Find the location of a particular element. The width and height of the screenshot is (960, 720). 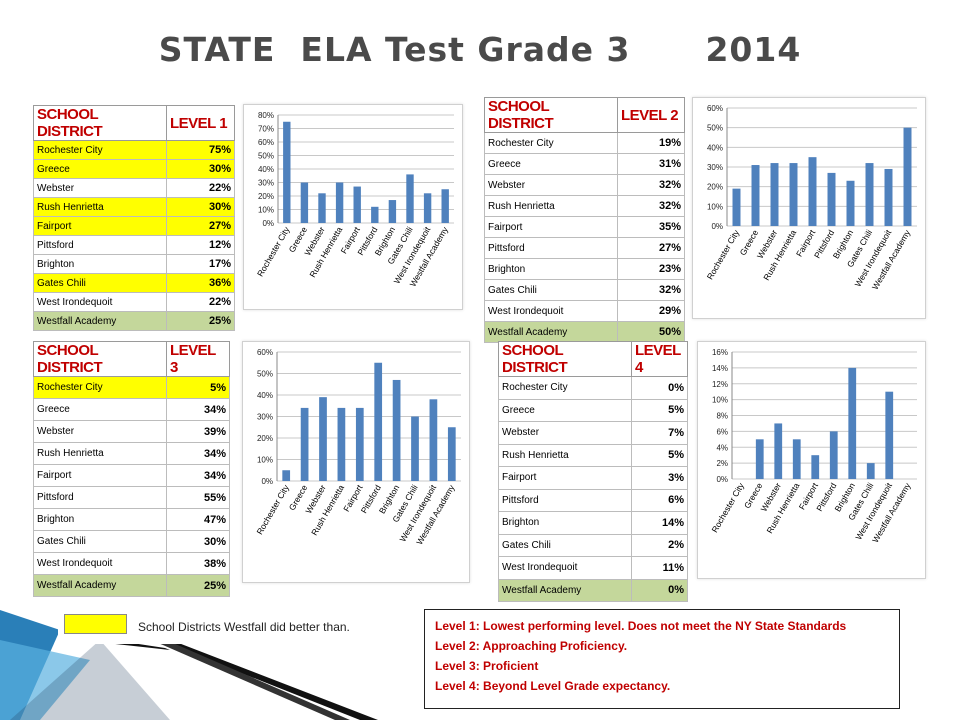

district-value: 25% is located at coordinates (198, 585).